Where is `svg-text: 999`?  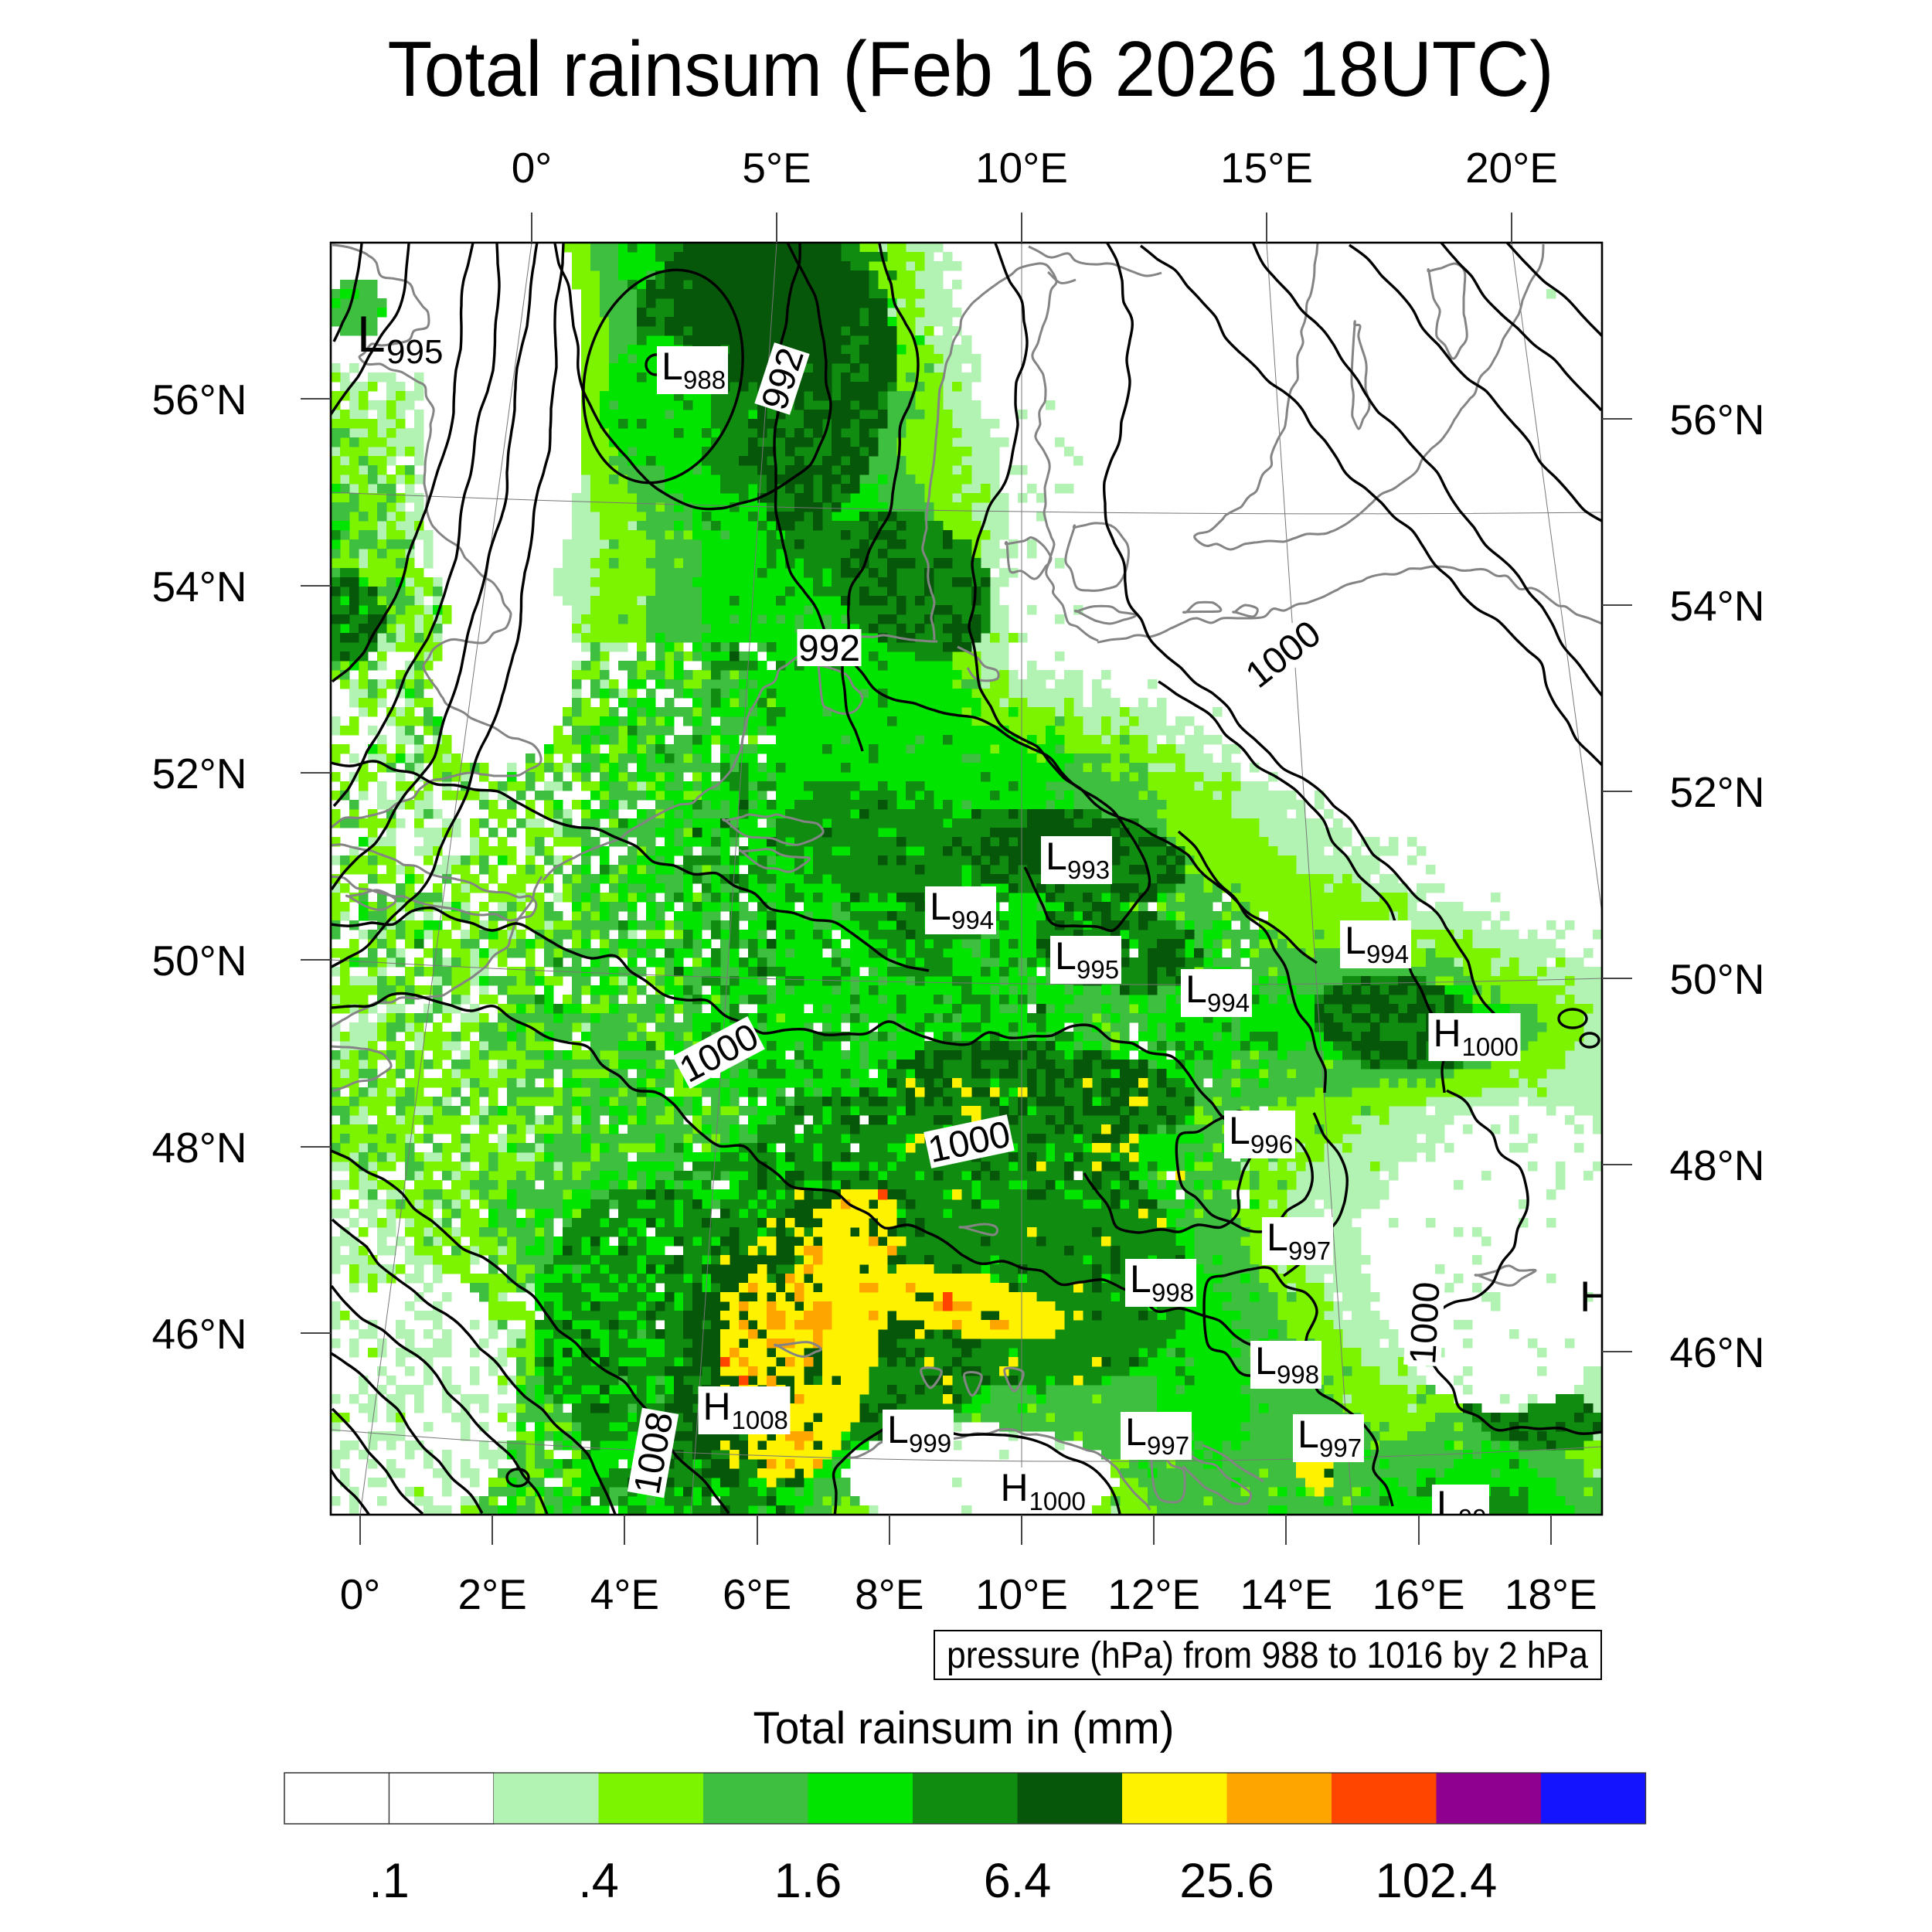
svg-text: 999 is located at coordinates (930, 1444).